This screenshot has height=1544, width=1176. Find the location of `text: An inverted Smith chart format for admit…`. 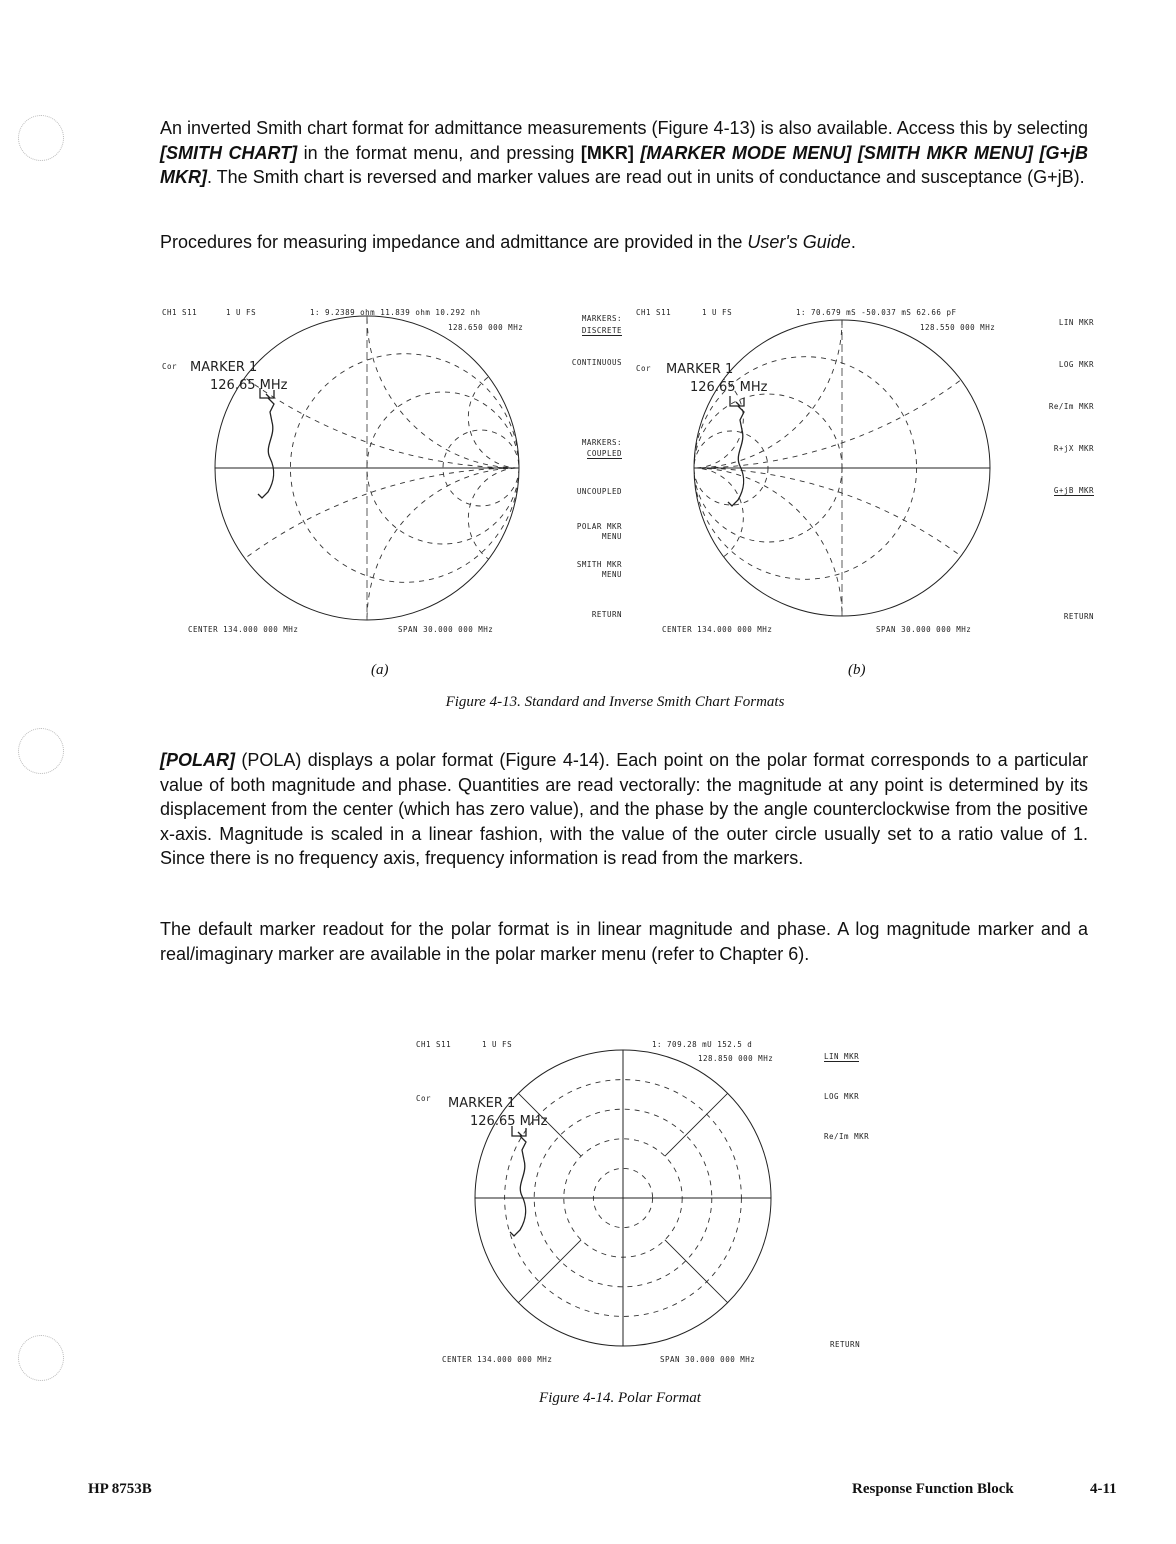

text: An inverted Smith chart format for admit… is located at coordinates (624, 128).